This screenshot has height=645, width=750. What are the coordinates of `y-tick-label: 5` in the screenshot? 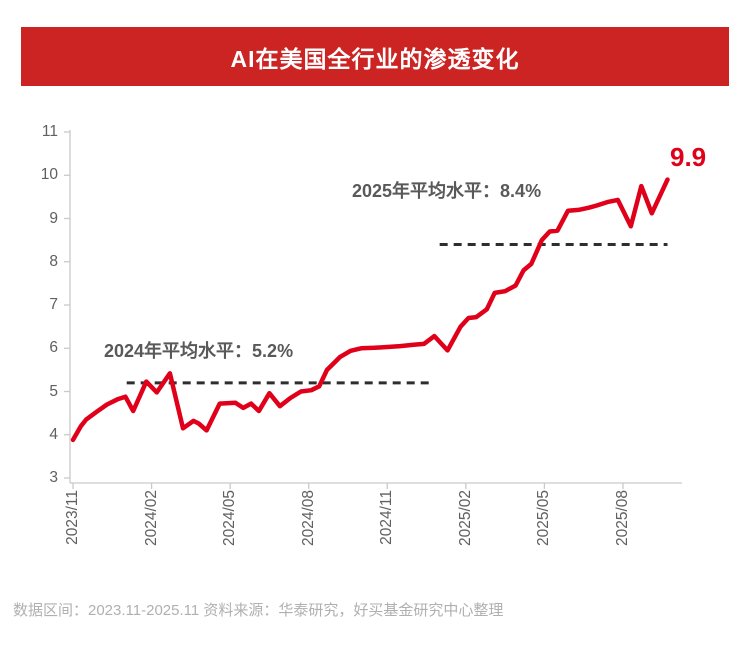 It's located at (53, 391).